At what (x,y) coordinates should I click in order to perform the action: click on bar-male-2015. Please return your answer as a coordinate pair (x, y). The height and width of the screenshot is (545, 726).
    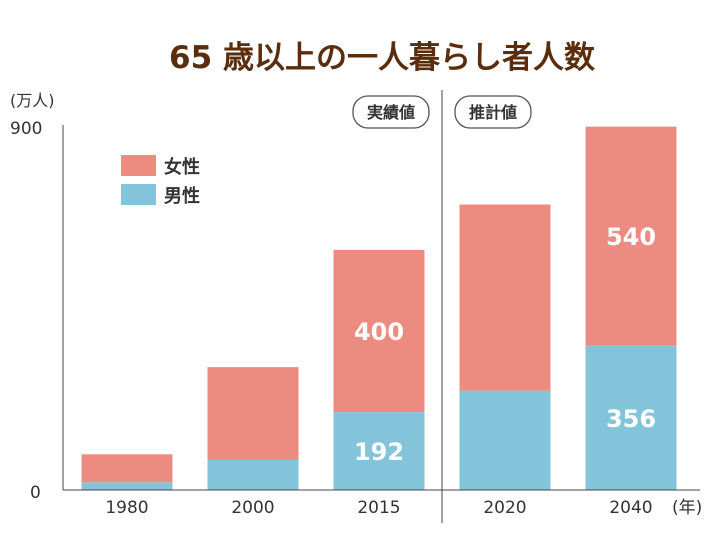
    Looking at the image, I should click on (379, 451).